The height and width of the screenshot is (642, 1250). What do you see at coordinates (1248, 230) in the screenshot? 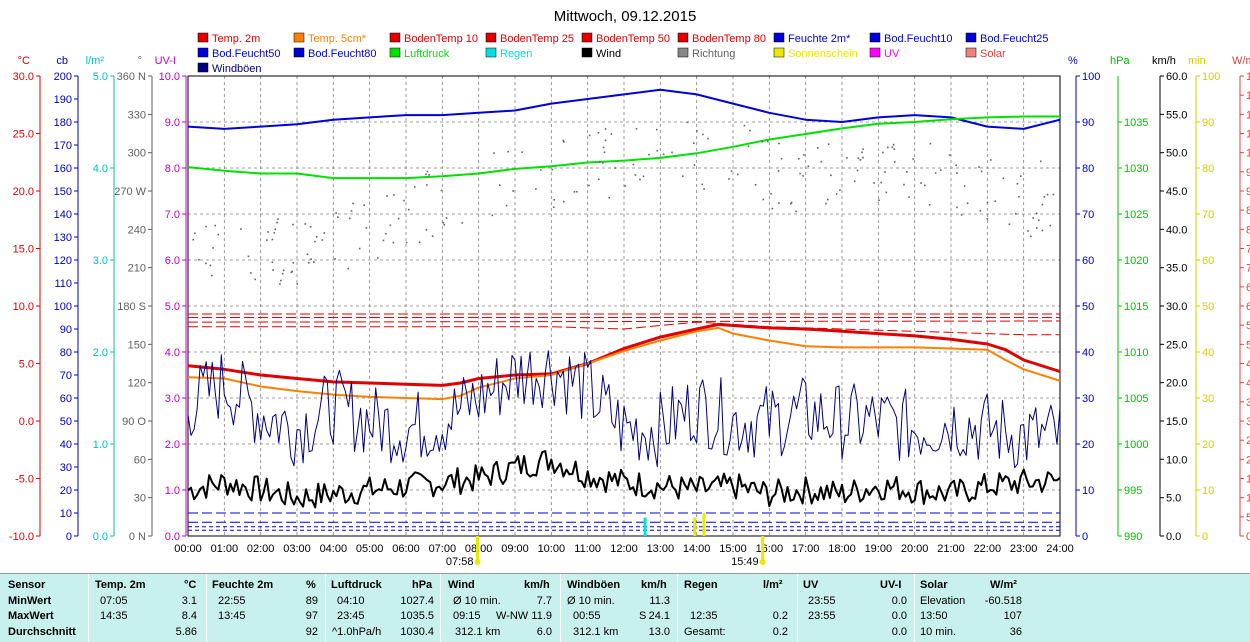
I see `axis-tick-label: 800` at bounding box center [1248, 230].